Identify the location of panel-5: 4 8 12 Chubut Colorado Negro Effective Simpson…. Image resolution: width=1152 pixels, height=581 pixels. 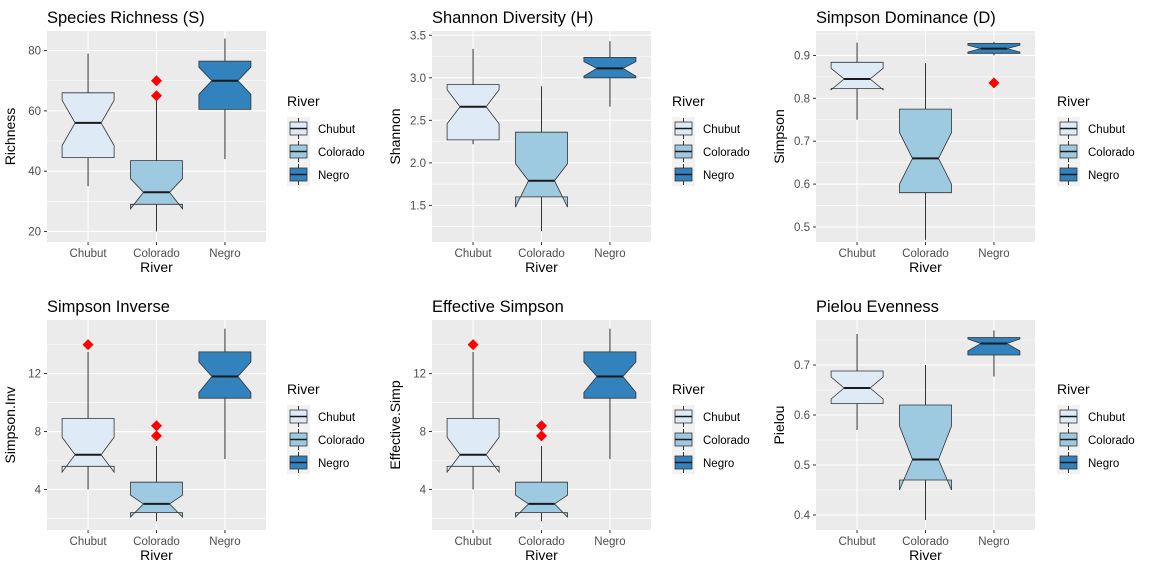
(568, 430).